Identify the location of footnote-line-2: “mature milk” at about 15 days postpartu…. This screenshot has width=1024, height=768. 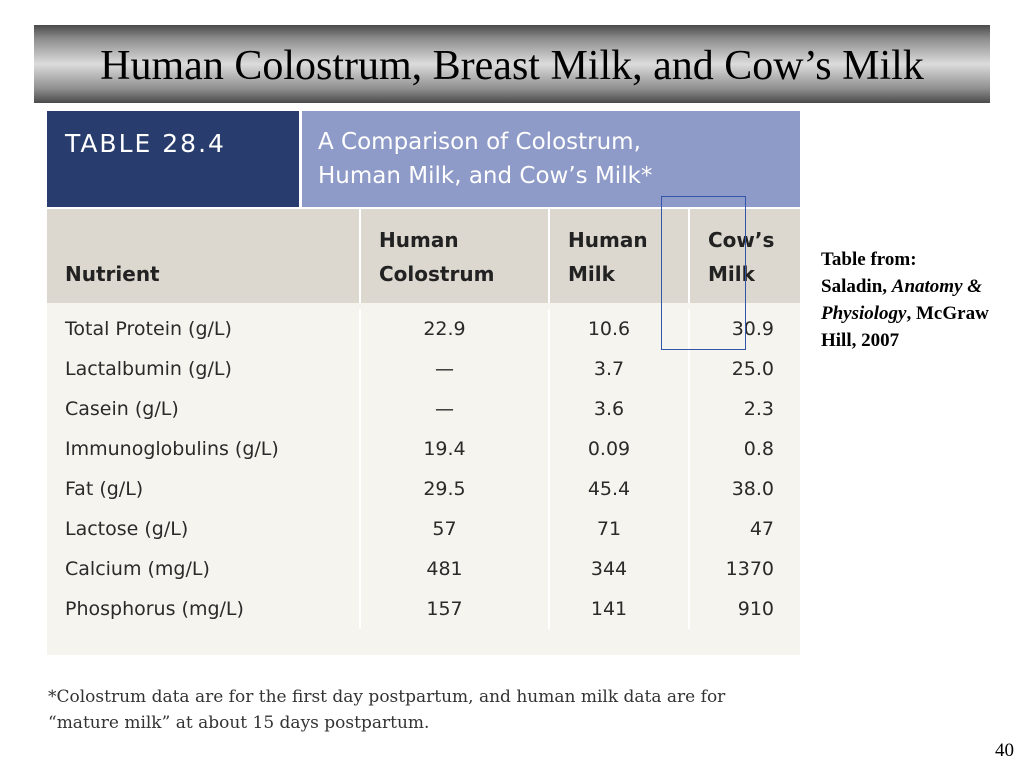
(239, 723).